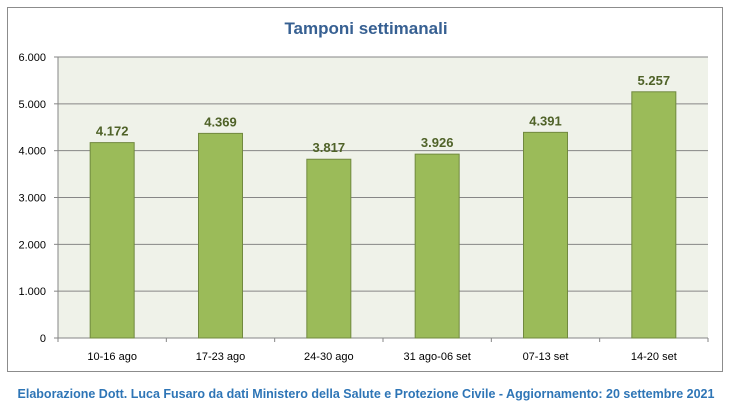  What do you see at coordinates (546, 357) in the screenshot?
I see `x-tick-label: 07-13 set` at bounding box center [546, 357].